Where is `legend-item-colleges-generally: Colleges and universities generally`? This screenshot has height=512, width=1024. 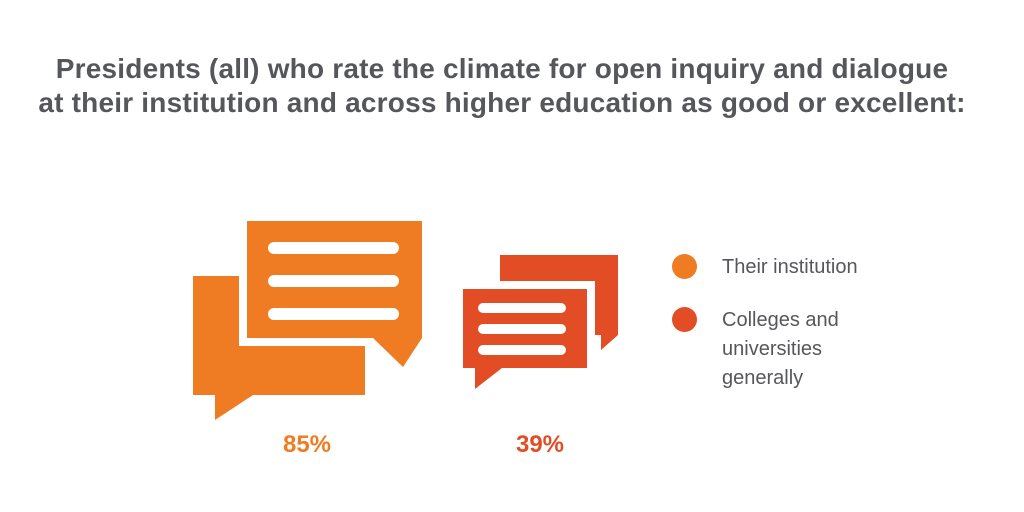
legend-item-colleges-generally: Colleges and universities generally is located at coordinates (768, 349).